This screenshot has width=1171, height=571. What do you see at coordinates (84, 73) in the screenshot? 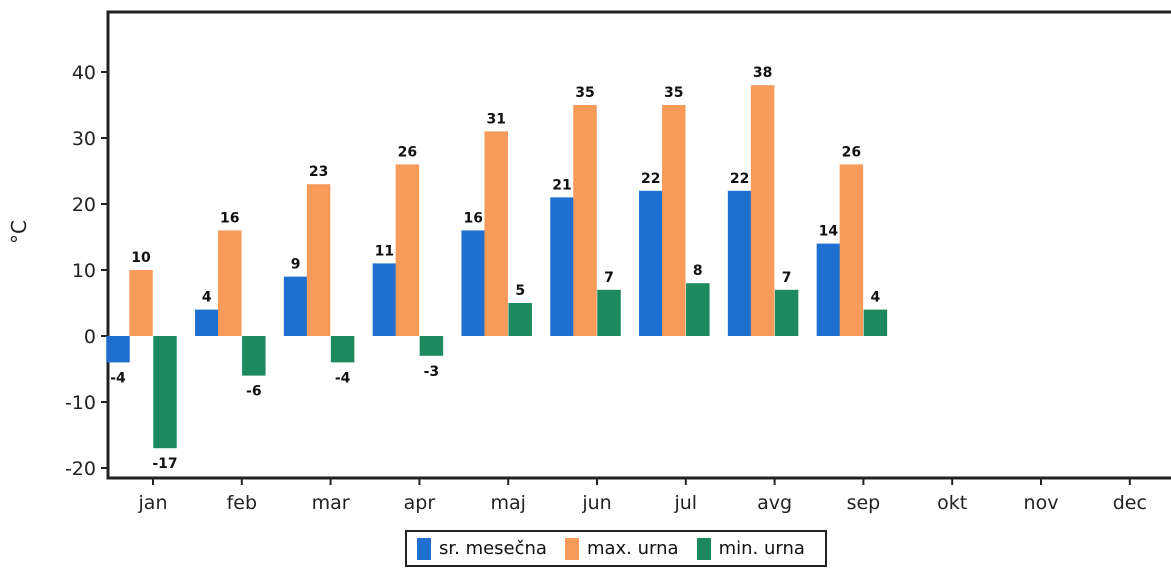
I see `y-tick-label: 40` at bounding box center [84, 73].